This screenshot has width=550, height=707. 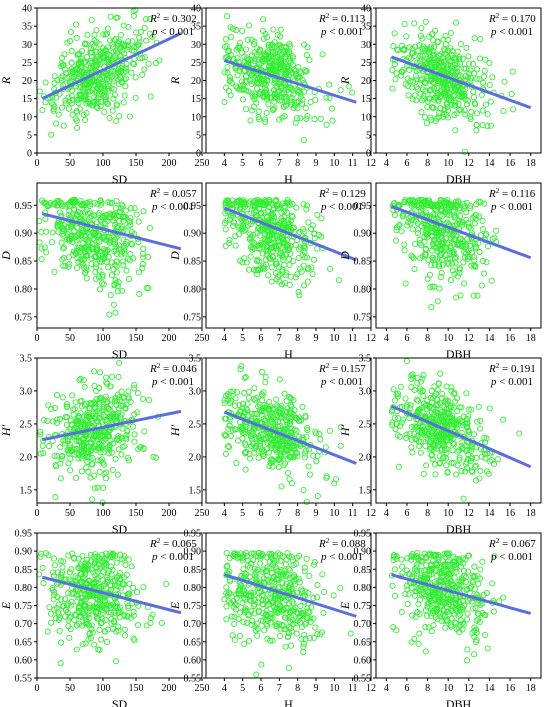 I want to click on y-tick-label: 0.65, so click(x=24, y=642).